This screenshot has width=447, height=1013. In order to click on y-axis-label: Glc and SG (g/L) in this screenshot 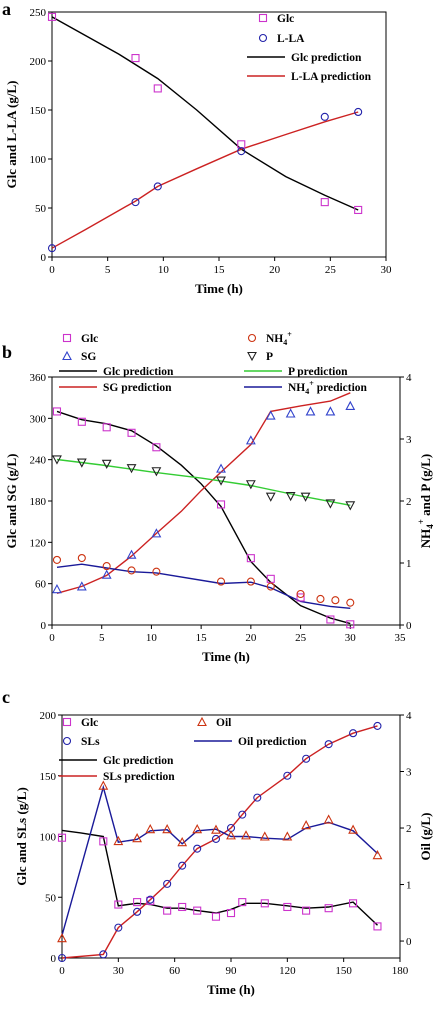, I will do `click(11, 501)`.